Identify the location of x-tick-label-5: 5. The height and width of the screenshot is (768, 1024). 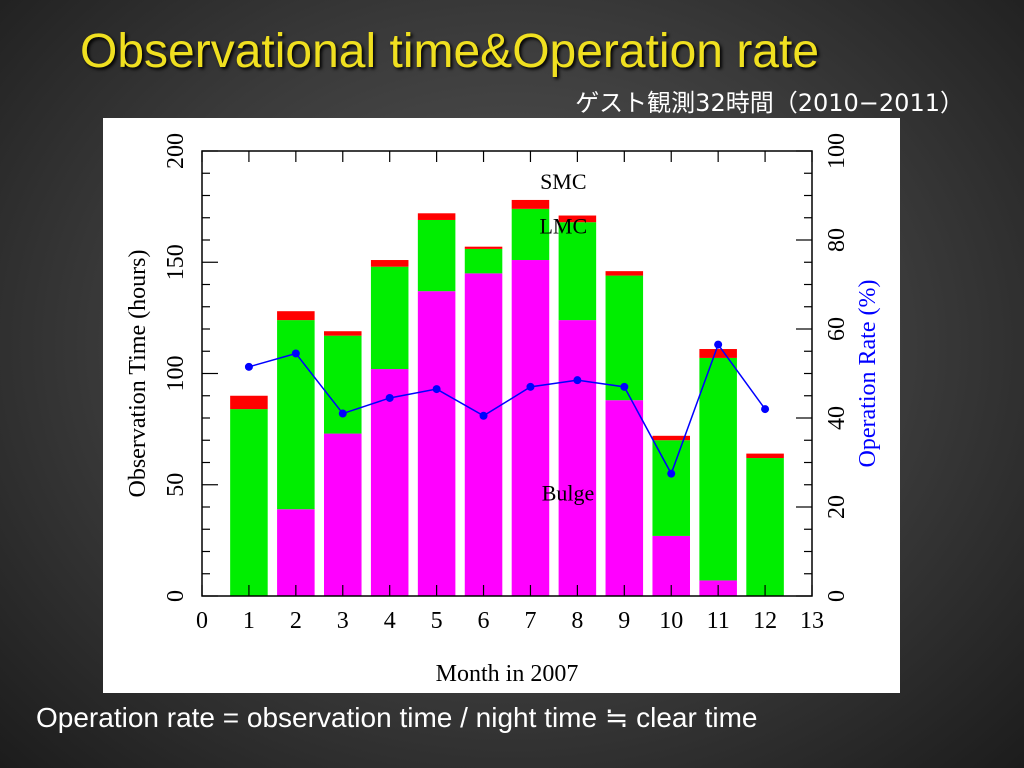
(437, 621).